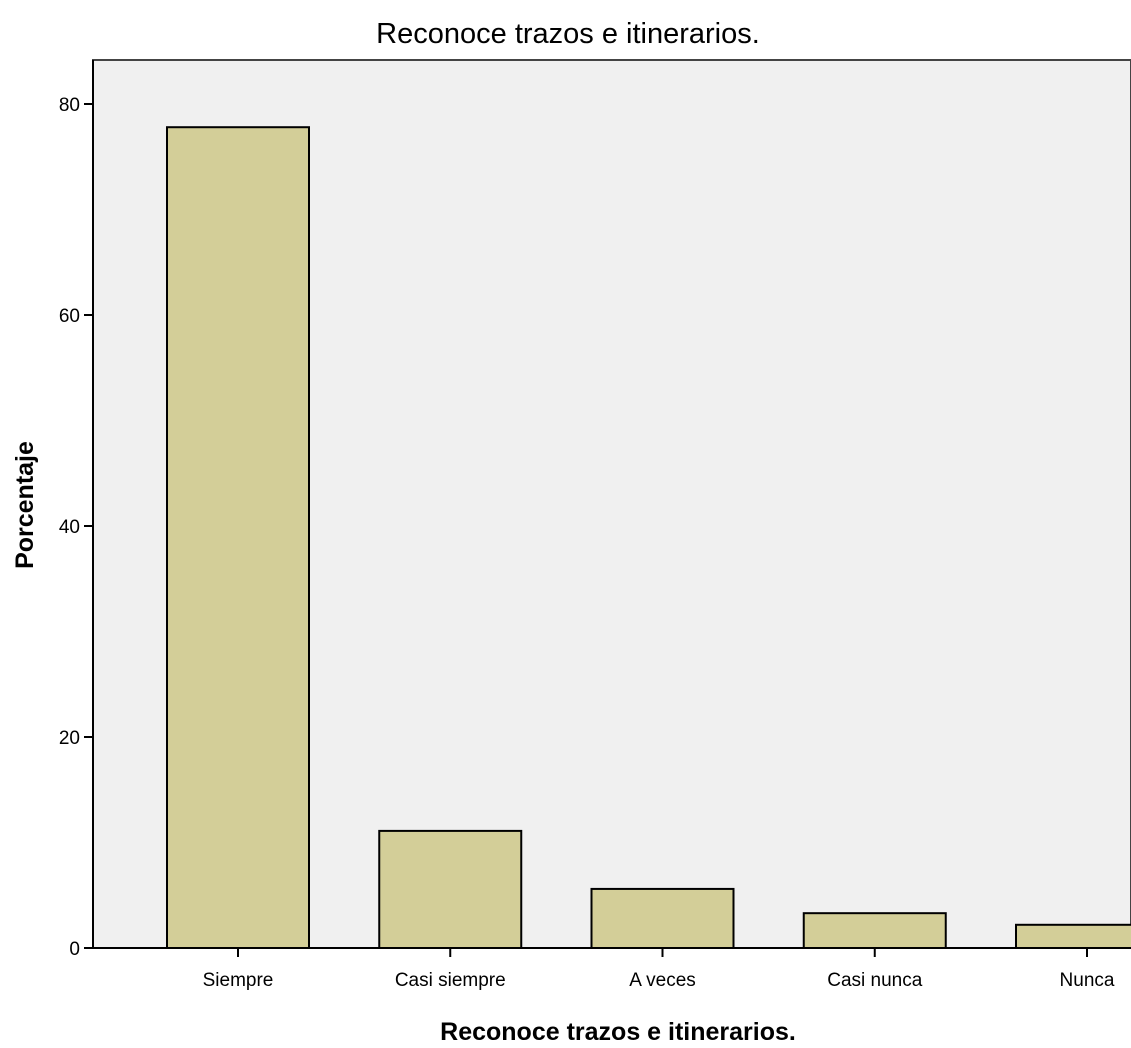 This screenshot has width=1131, height=1048. Describe the element at coordinates (69, 316) in the screenshot. I see `y-tick-label: 60` at that location.